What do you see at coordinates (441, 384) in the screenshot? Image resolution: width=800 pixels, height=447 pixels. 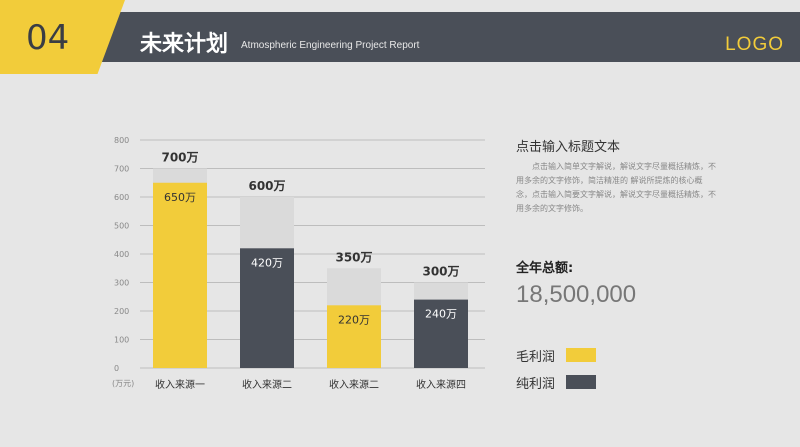 I see `x-tick-label: 收入来源四` at bounding box center [441, 384].